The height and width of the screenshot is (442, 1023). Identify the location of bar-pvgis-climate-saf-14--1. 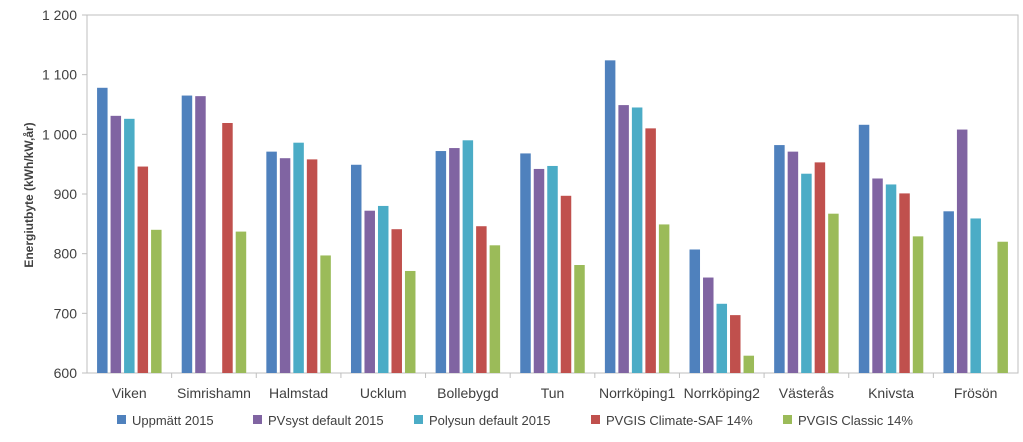
(227, 247).